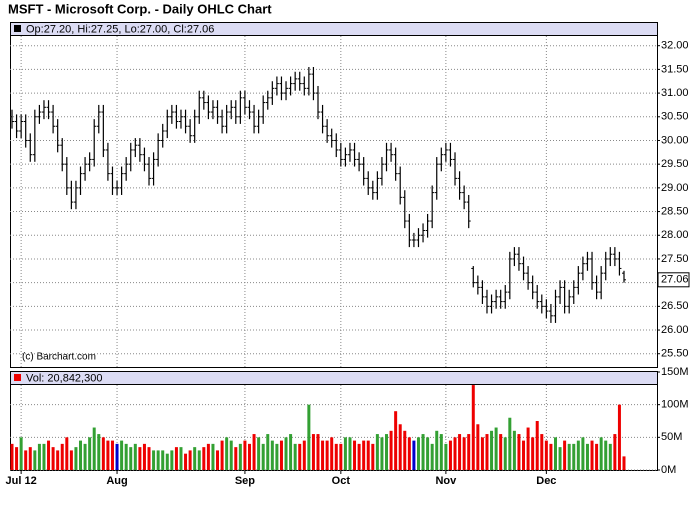 The height and width of the screenshot is (512, 700). What do you see at coordinates (245, 481) in the screenshot?
I see `x-tick-label: Sep` at bounding box center [245, 481].